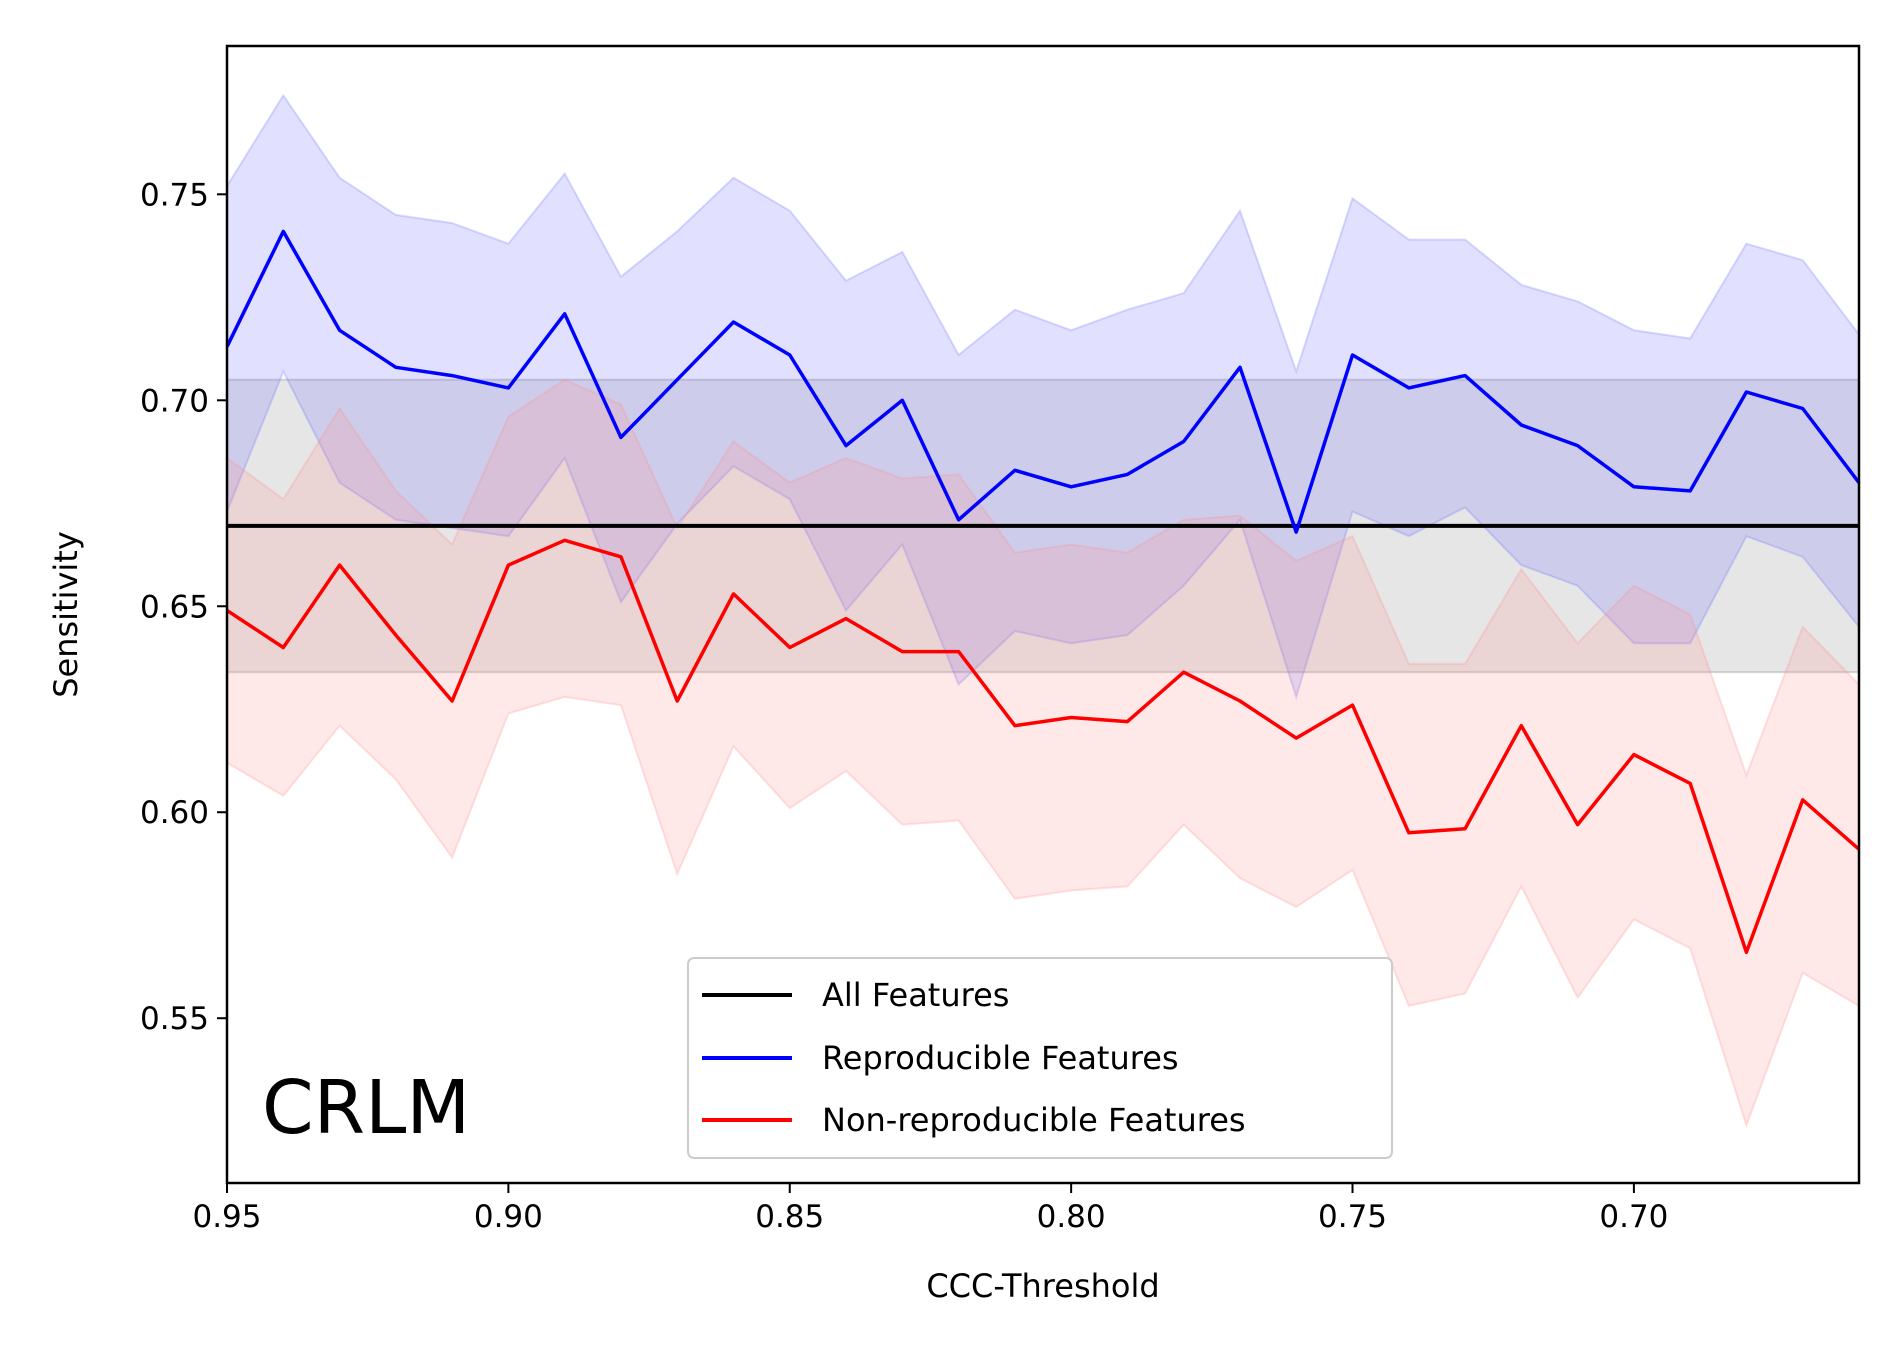 This screenshot has width=1890, height=1350. I want to click on x-tick-label: 0.70, so click(1633, 1217).